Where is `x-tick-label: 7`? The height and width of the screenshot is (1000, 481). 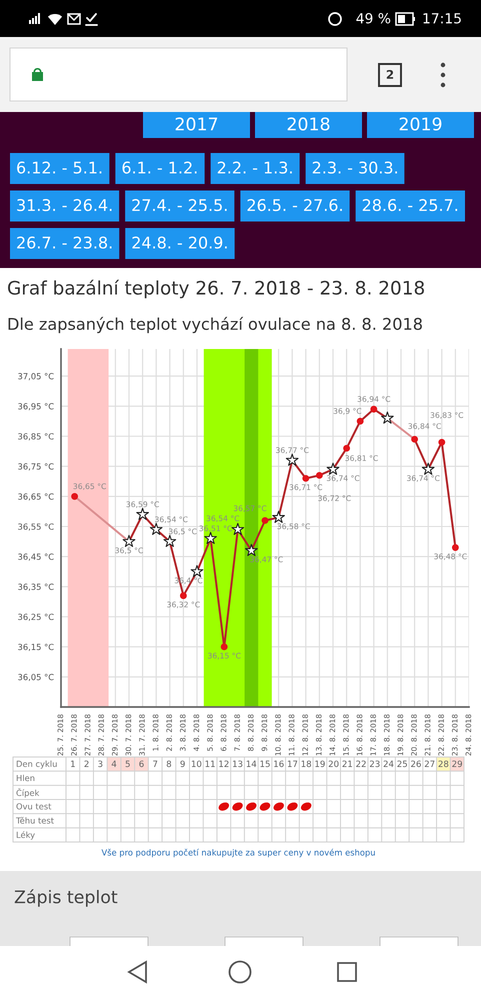 x-tick-label: 7 is located at coordinates (155, 763).